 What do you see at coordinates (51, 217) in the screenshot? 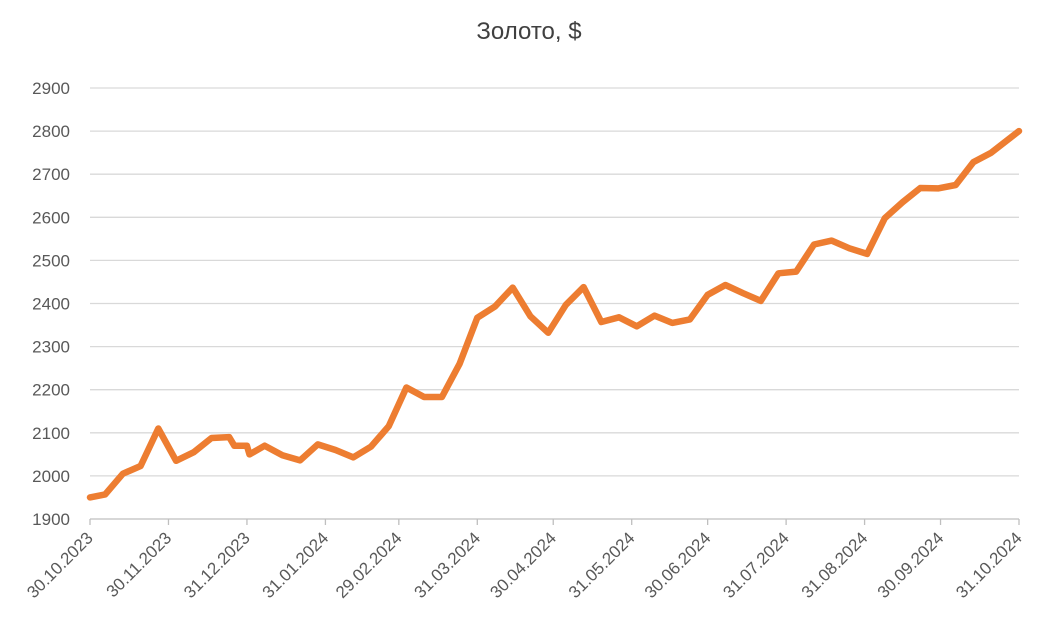
I see `y-tick-label: 2600` at bounding box center [51, 217].